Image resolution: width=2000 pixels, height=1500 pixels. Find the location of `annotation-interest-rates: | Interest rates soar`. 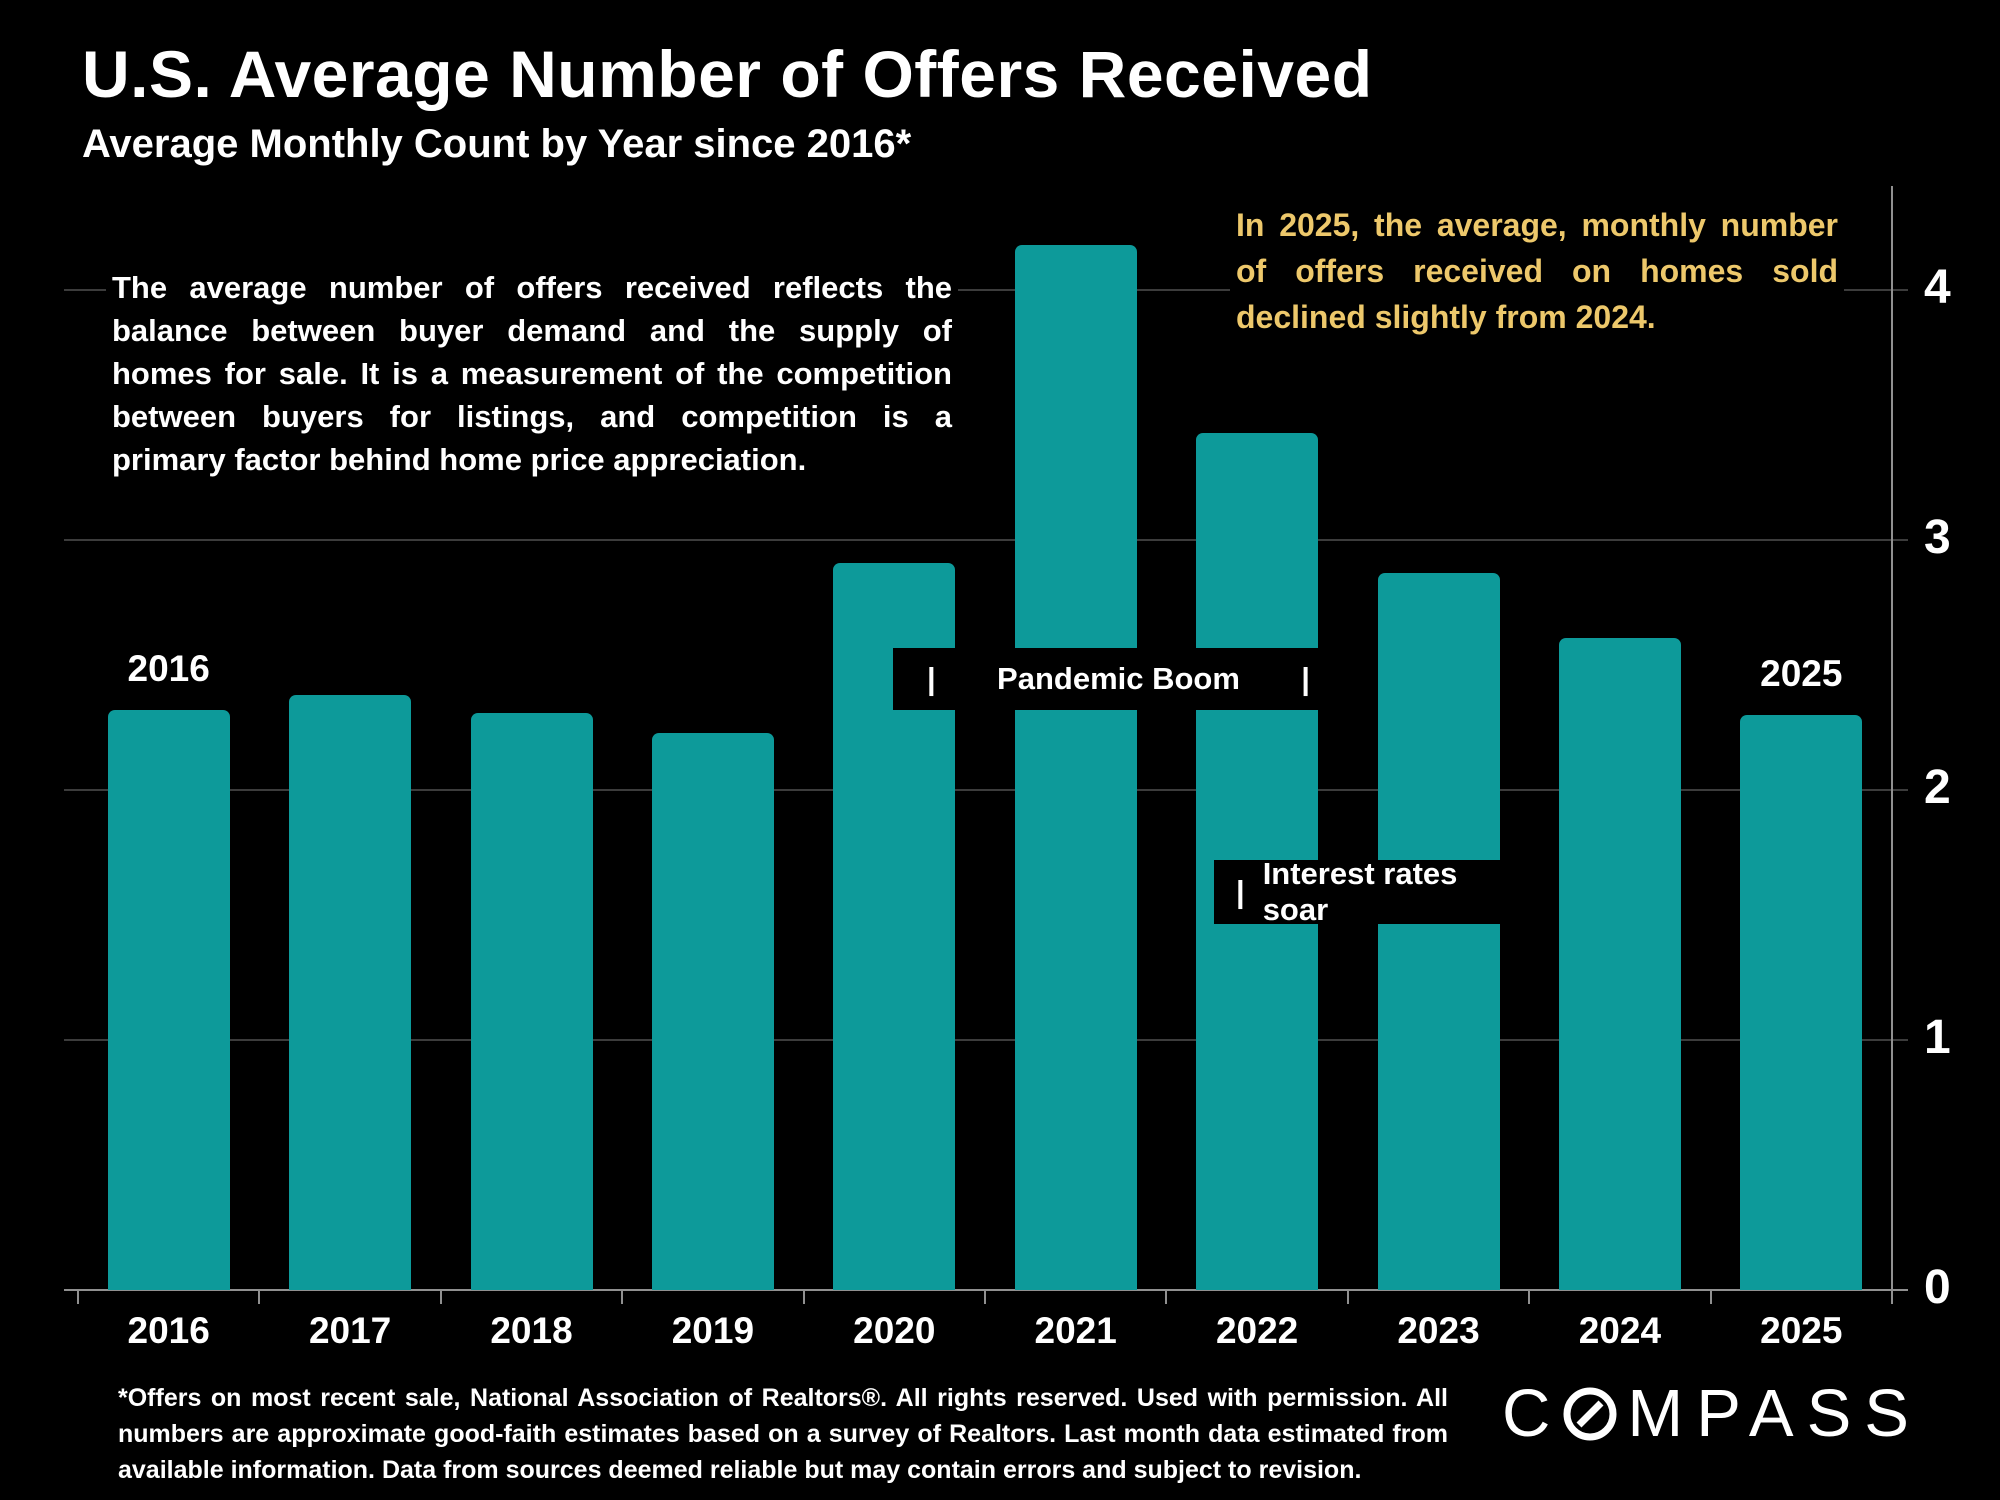

annotation-interest-rates: | Interest rates soar is located at coordinates (1371, 891).